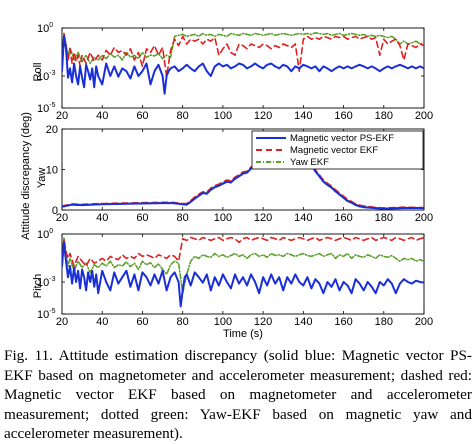 The width and height of the screenshot is (474, 444). Describe the element at coordinates (223, 322) in the screenshot. I see `pitch-xtick-label: 100` at that location.